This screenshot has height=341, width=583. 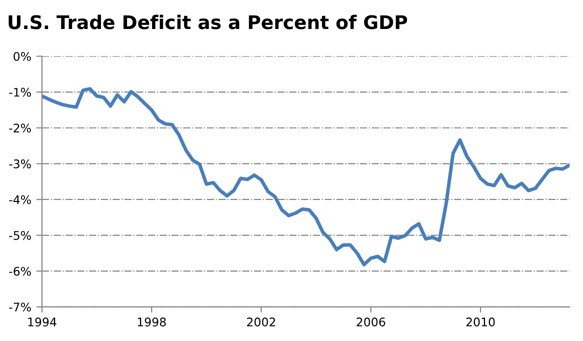 What do you see at coordinates (208, 22) in the screenshot?
I see `chart-title: U.S. Trade Deficit as a Percent of GDP` at bounding box center [208, 22].